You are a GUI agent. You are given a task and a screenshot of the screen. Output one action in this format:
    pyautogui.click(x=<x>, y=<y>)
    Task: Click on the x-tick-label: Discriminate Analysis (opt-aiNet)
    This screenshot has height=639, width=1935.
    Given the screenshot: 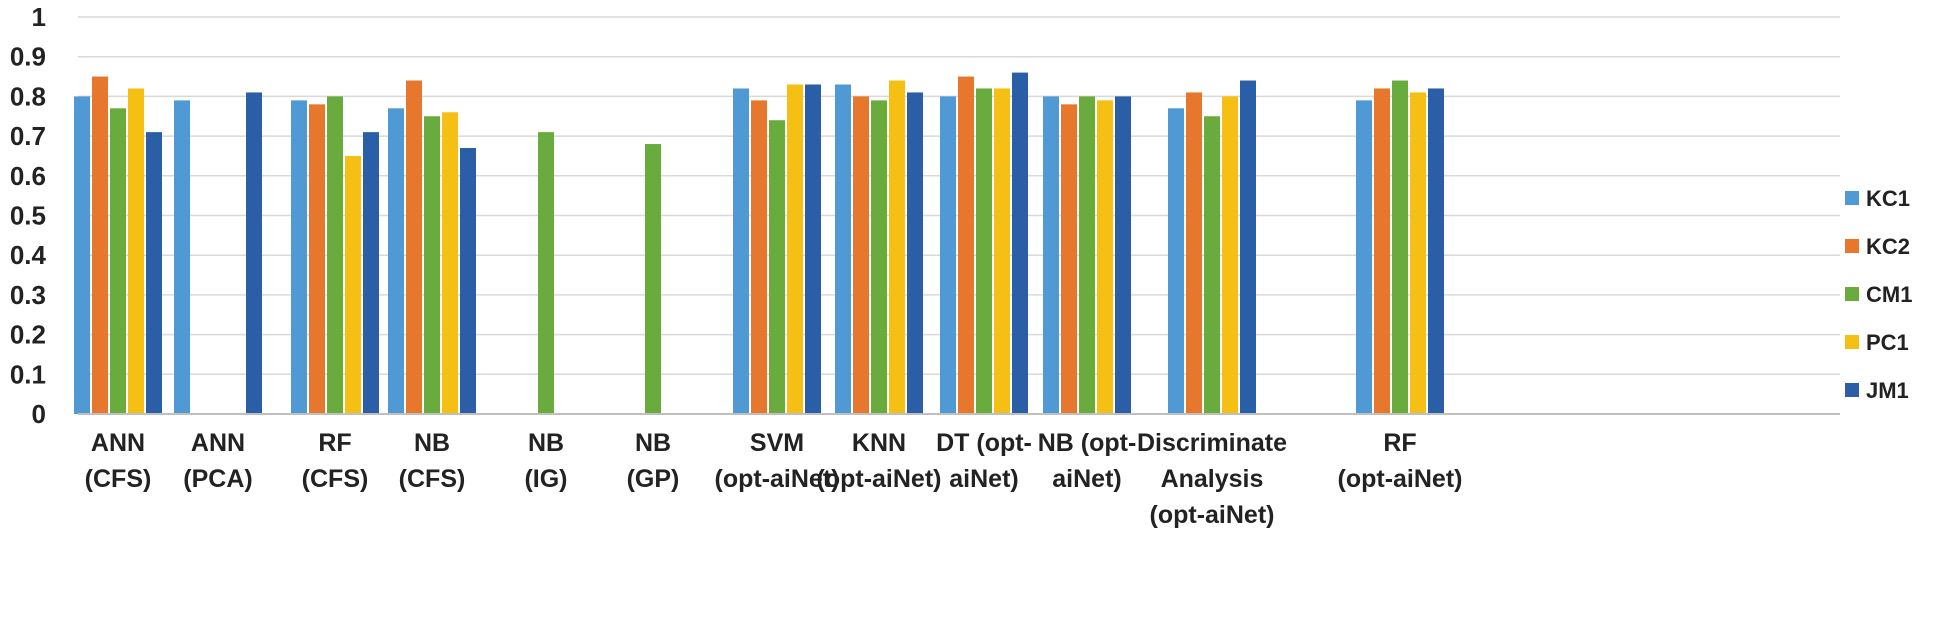 What is the action you would take?
    pyautogui.click(x=1212, y=479)
    